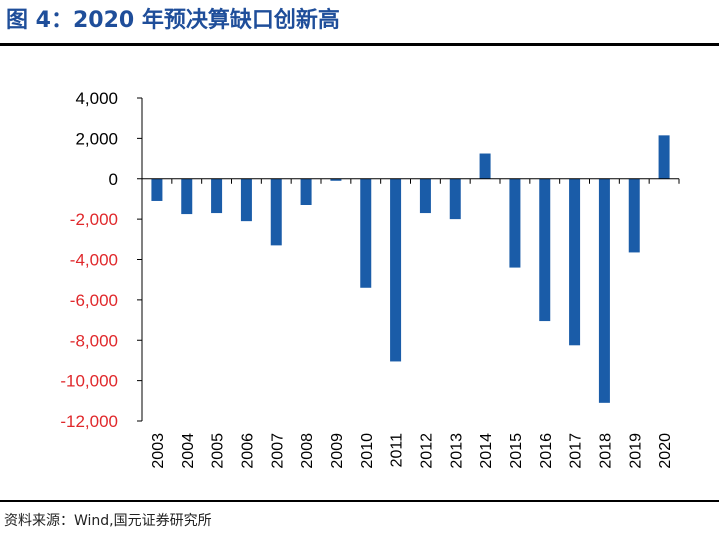 The width and height of the screenshot is (719, 537). Describe the element at coordinates (516, 451) in the screenshot. I see `x-tick-label: 2015` at that location.